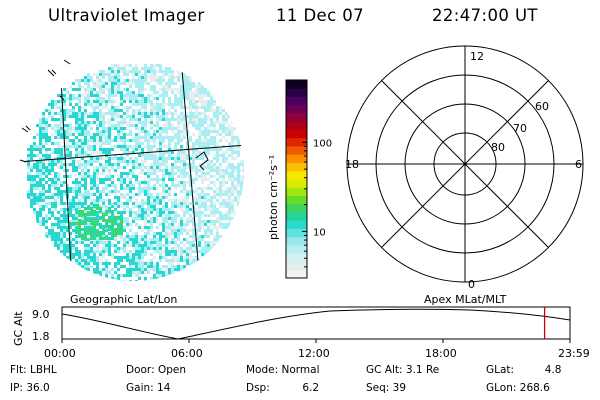  What do you see at coordinates (465, 299) in the screenshot?
I see `apex-panel-label: Apex MLat/MLT` at bounding box center [465, 299].